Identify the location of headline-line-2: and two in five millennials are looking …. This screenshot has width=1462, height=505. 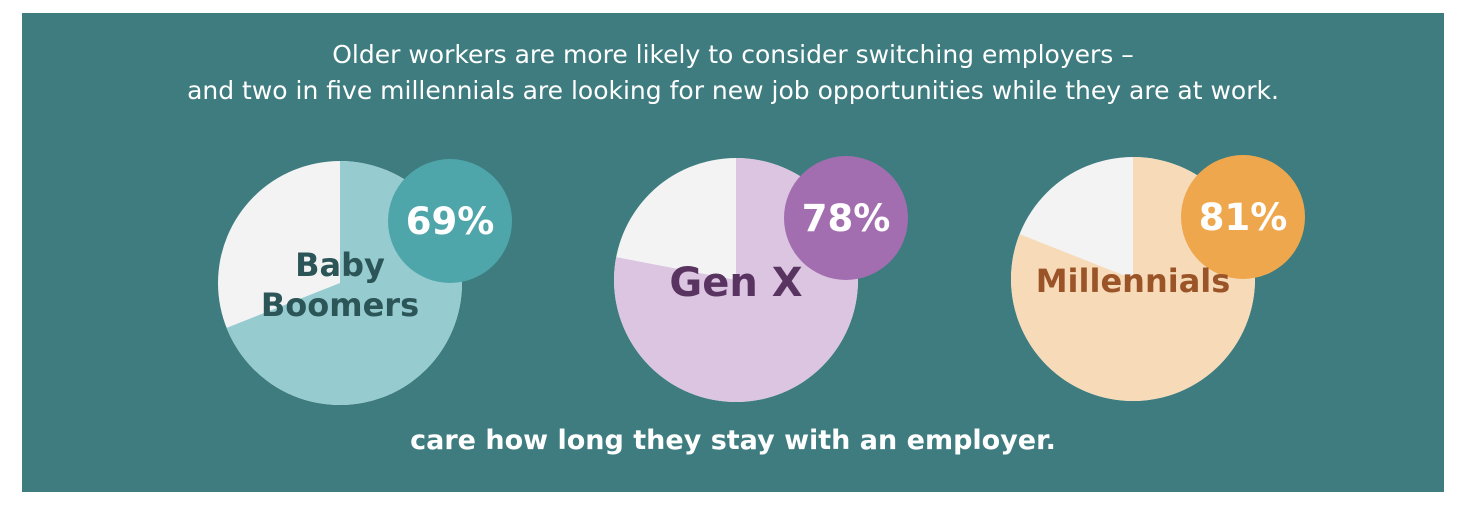
(733, 90).